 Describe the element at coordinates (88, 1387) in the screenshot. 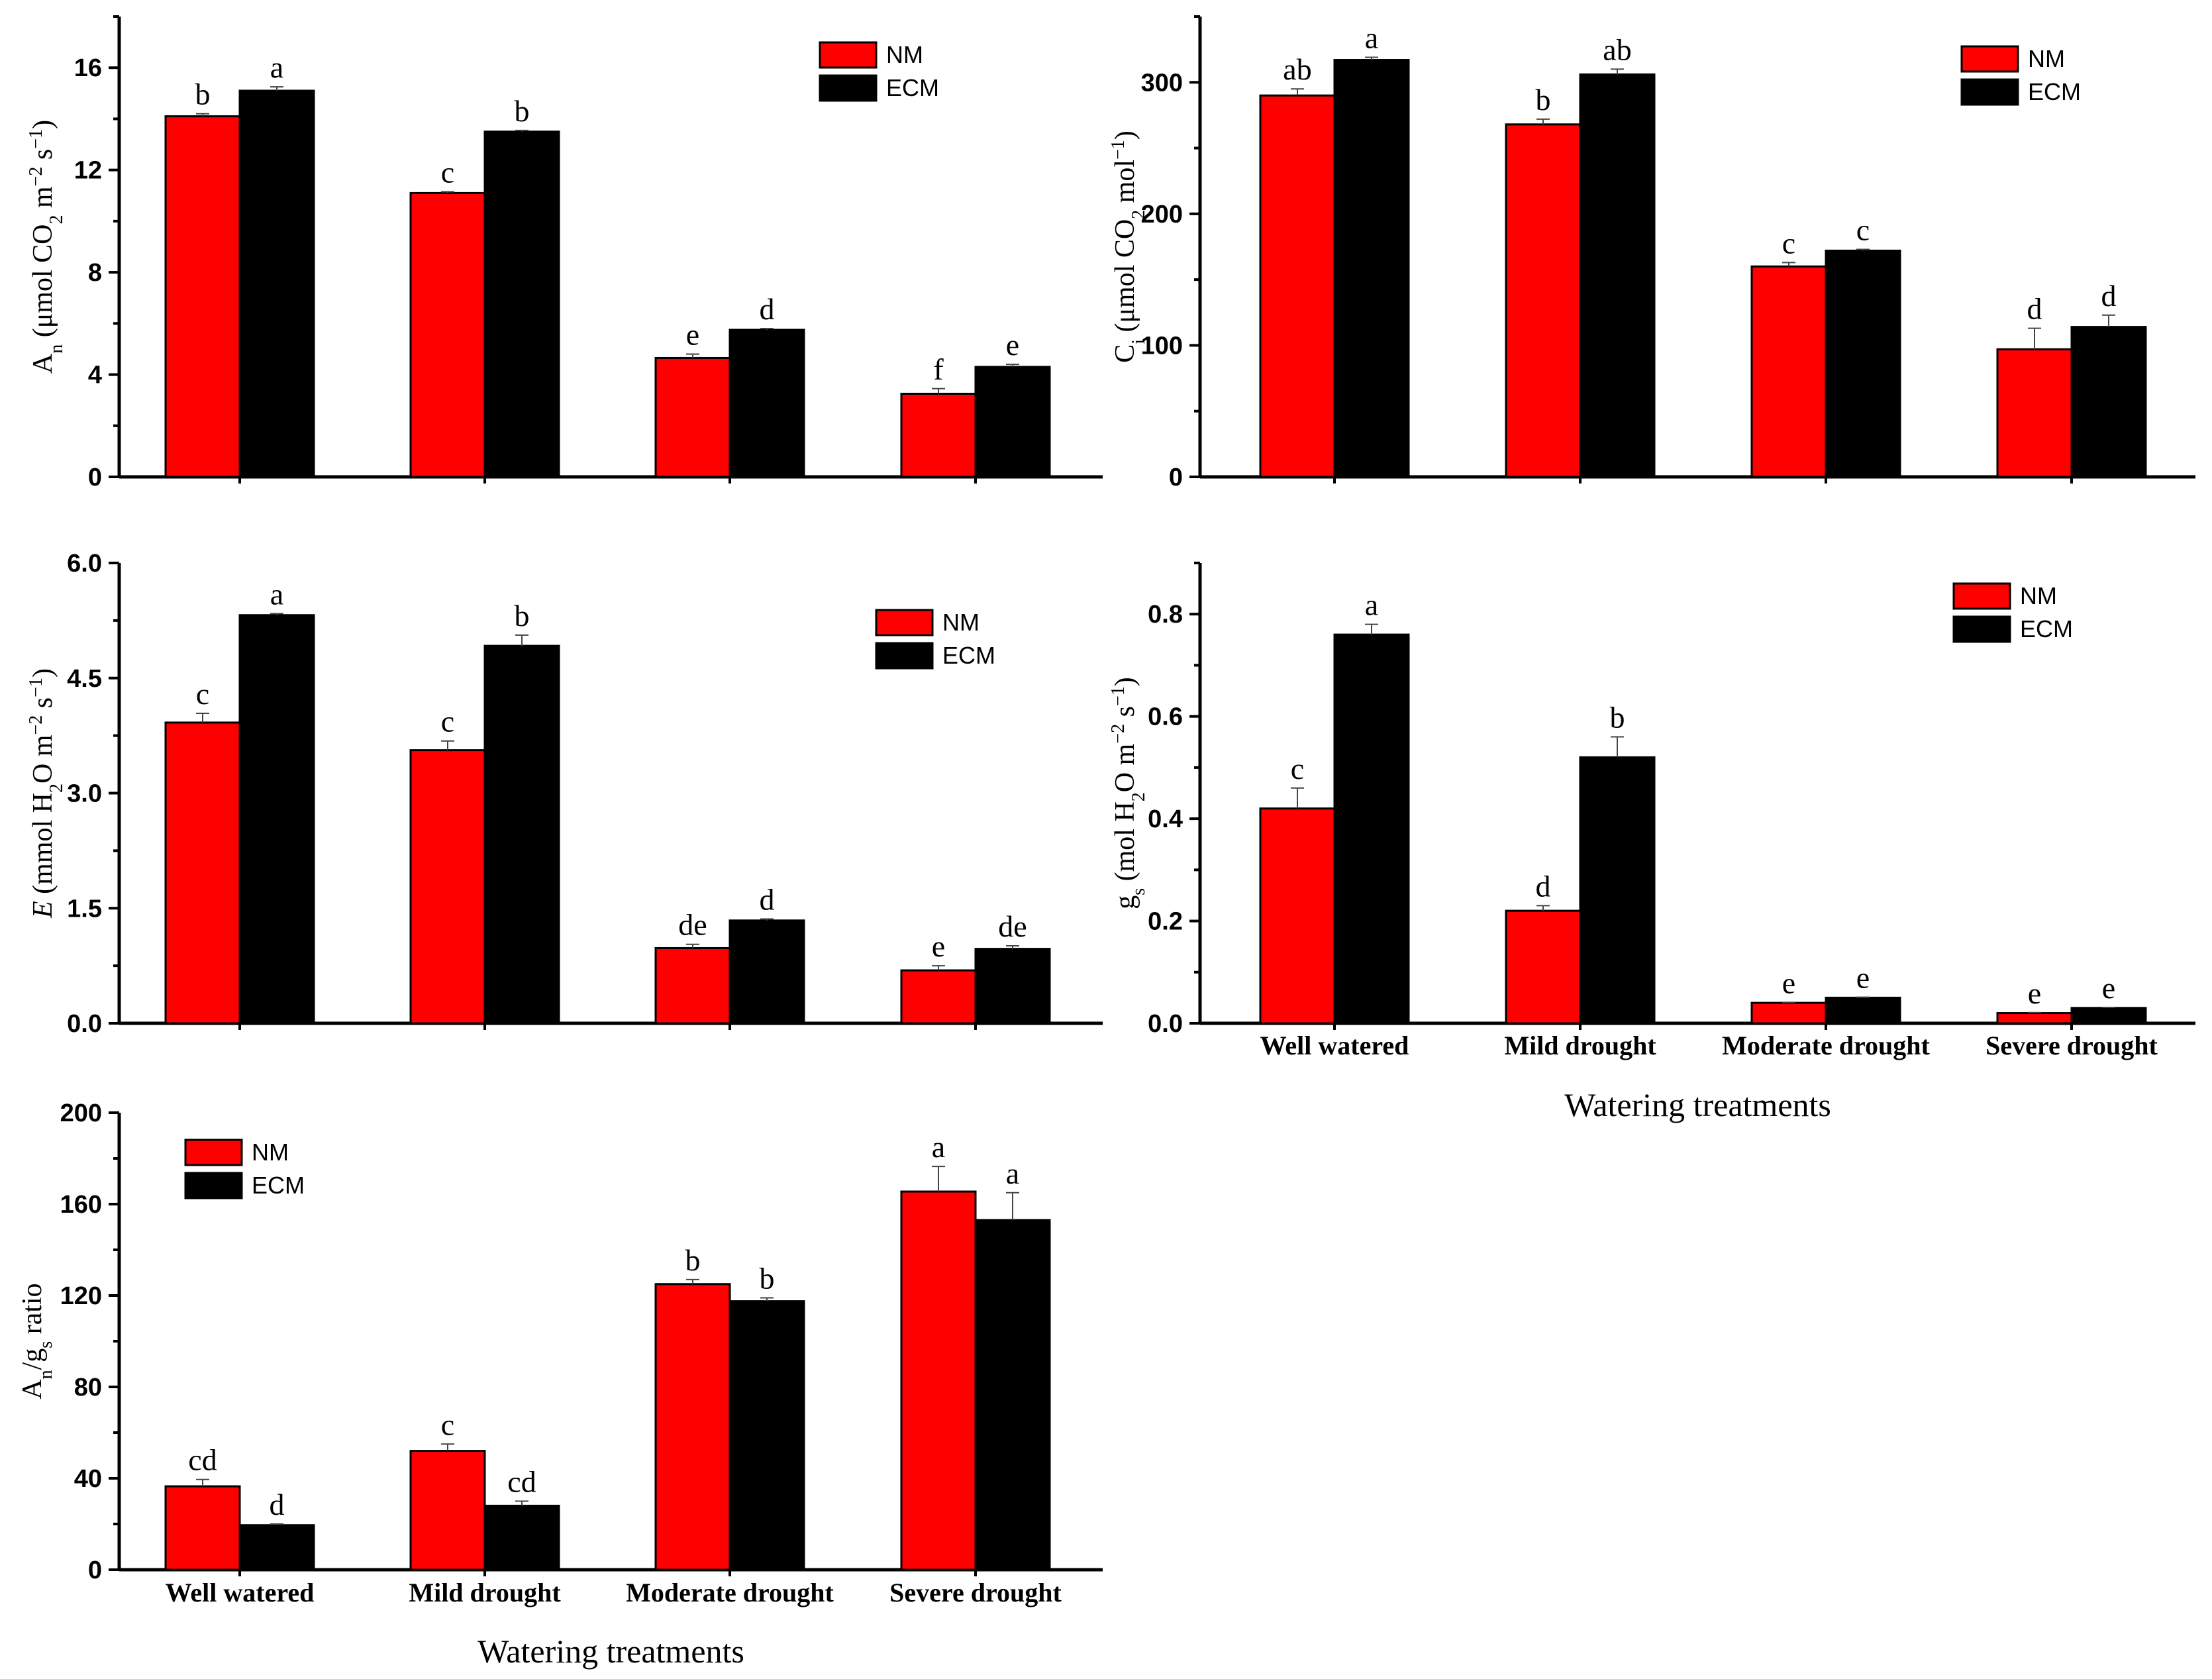

I see `y-tick-label: 80` at that location.